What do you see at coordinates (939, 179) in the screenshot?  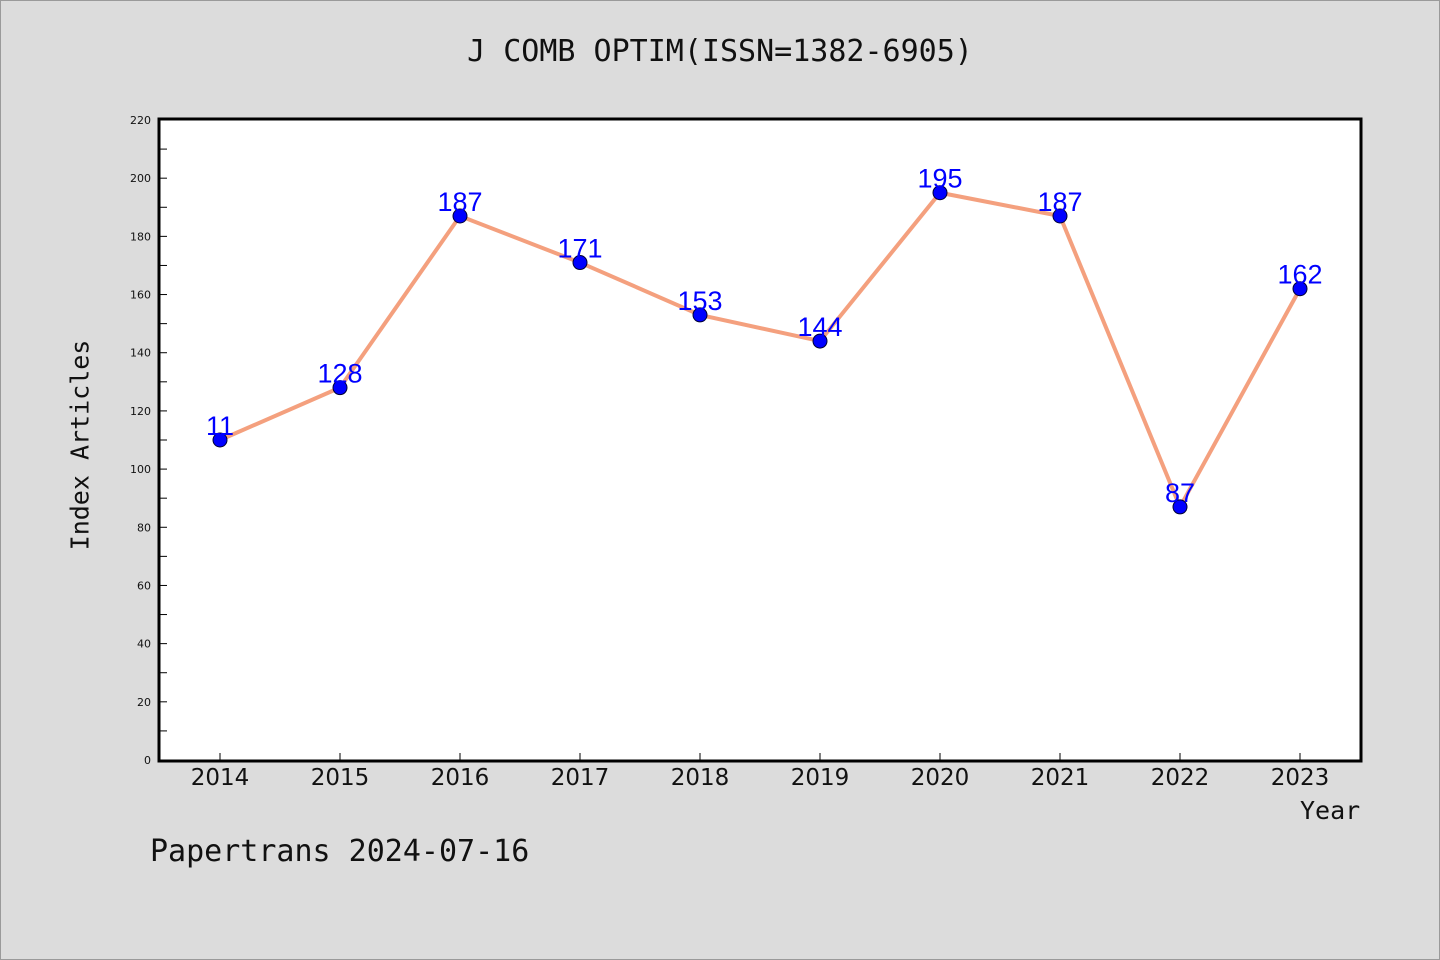 I see `data-label: 195` at bounding box center [939, 179].